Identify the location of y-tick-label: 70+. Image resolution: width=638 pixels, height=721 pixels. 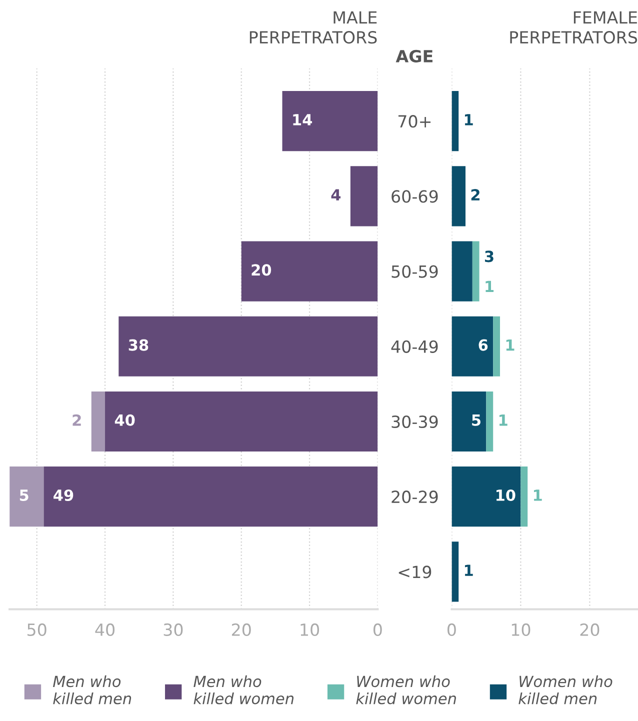
(414, 121).